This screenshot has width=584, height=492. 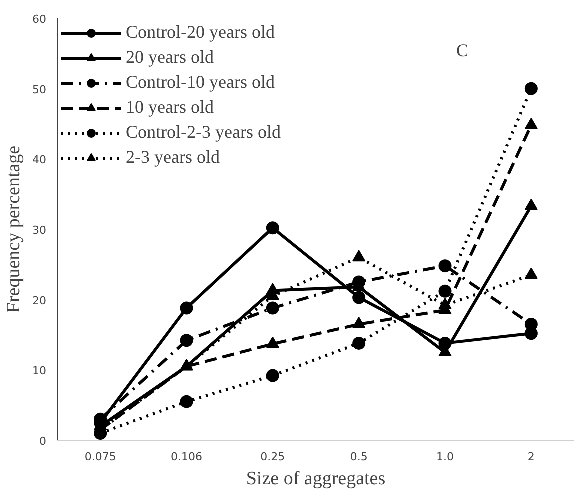 I want to click on x-tick-label: 0.25, so click(x=273, y=457).